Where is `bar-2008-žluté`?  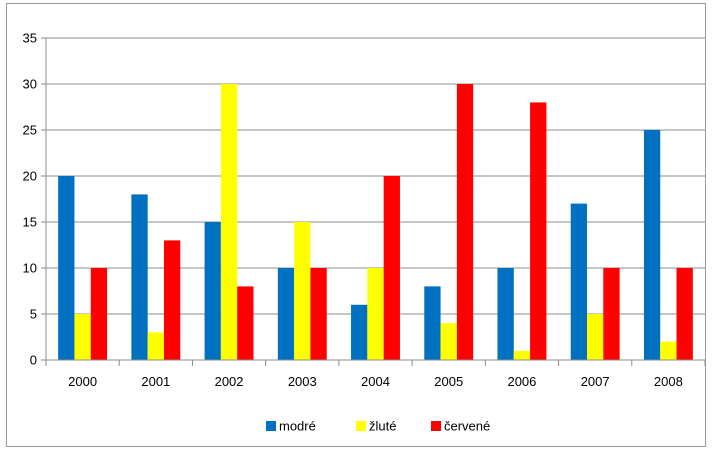 bar-2008-žluté is located at coordinates (668, 350).